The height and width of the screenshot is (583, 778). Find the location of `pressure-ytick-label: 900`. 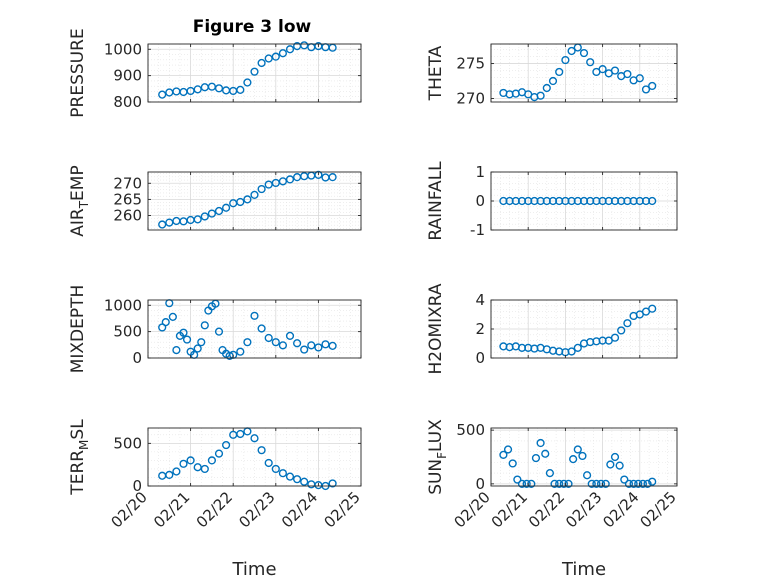

pressure-ytick-label: 900 is located at coordinates (127, 76).